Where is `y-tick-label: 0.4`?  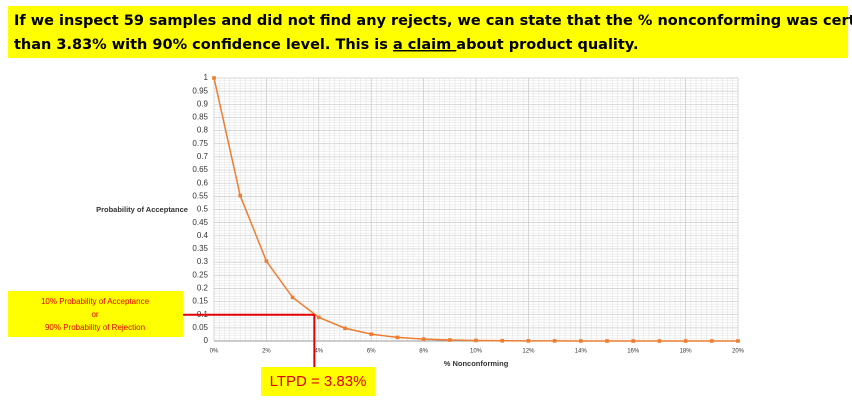 y-tick-label: 0.4 is located at coordinates (203, 235).